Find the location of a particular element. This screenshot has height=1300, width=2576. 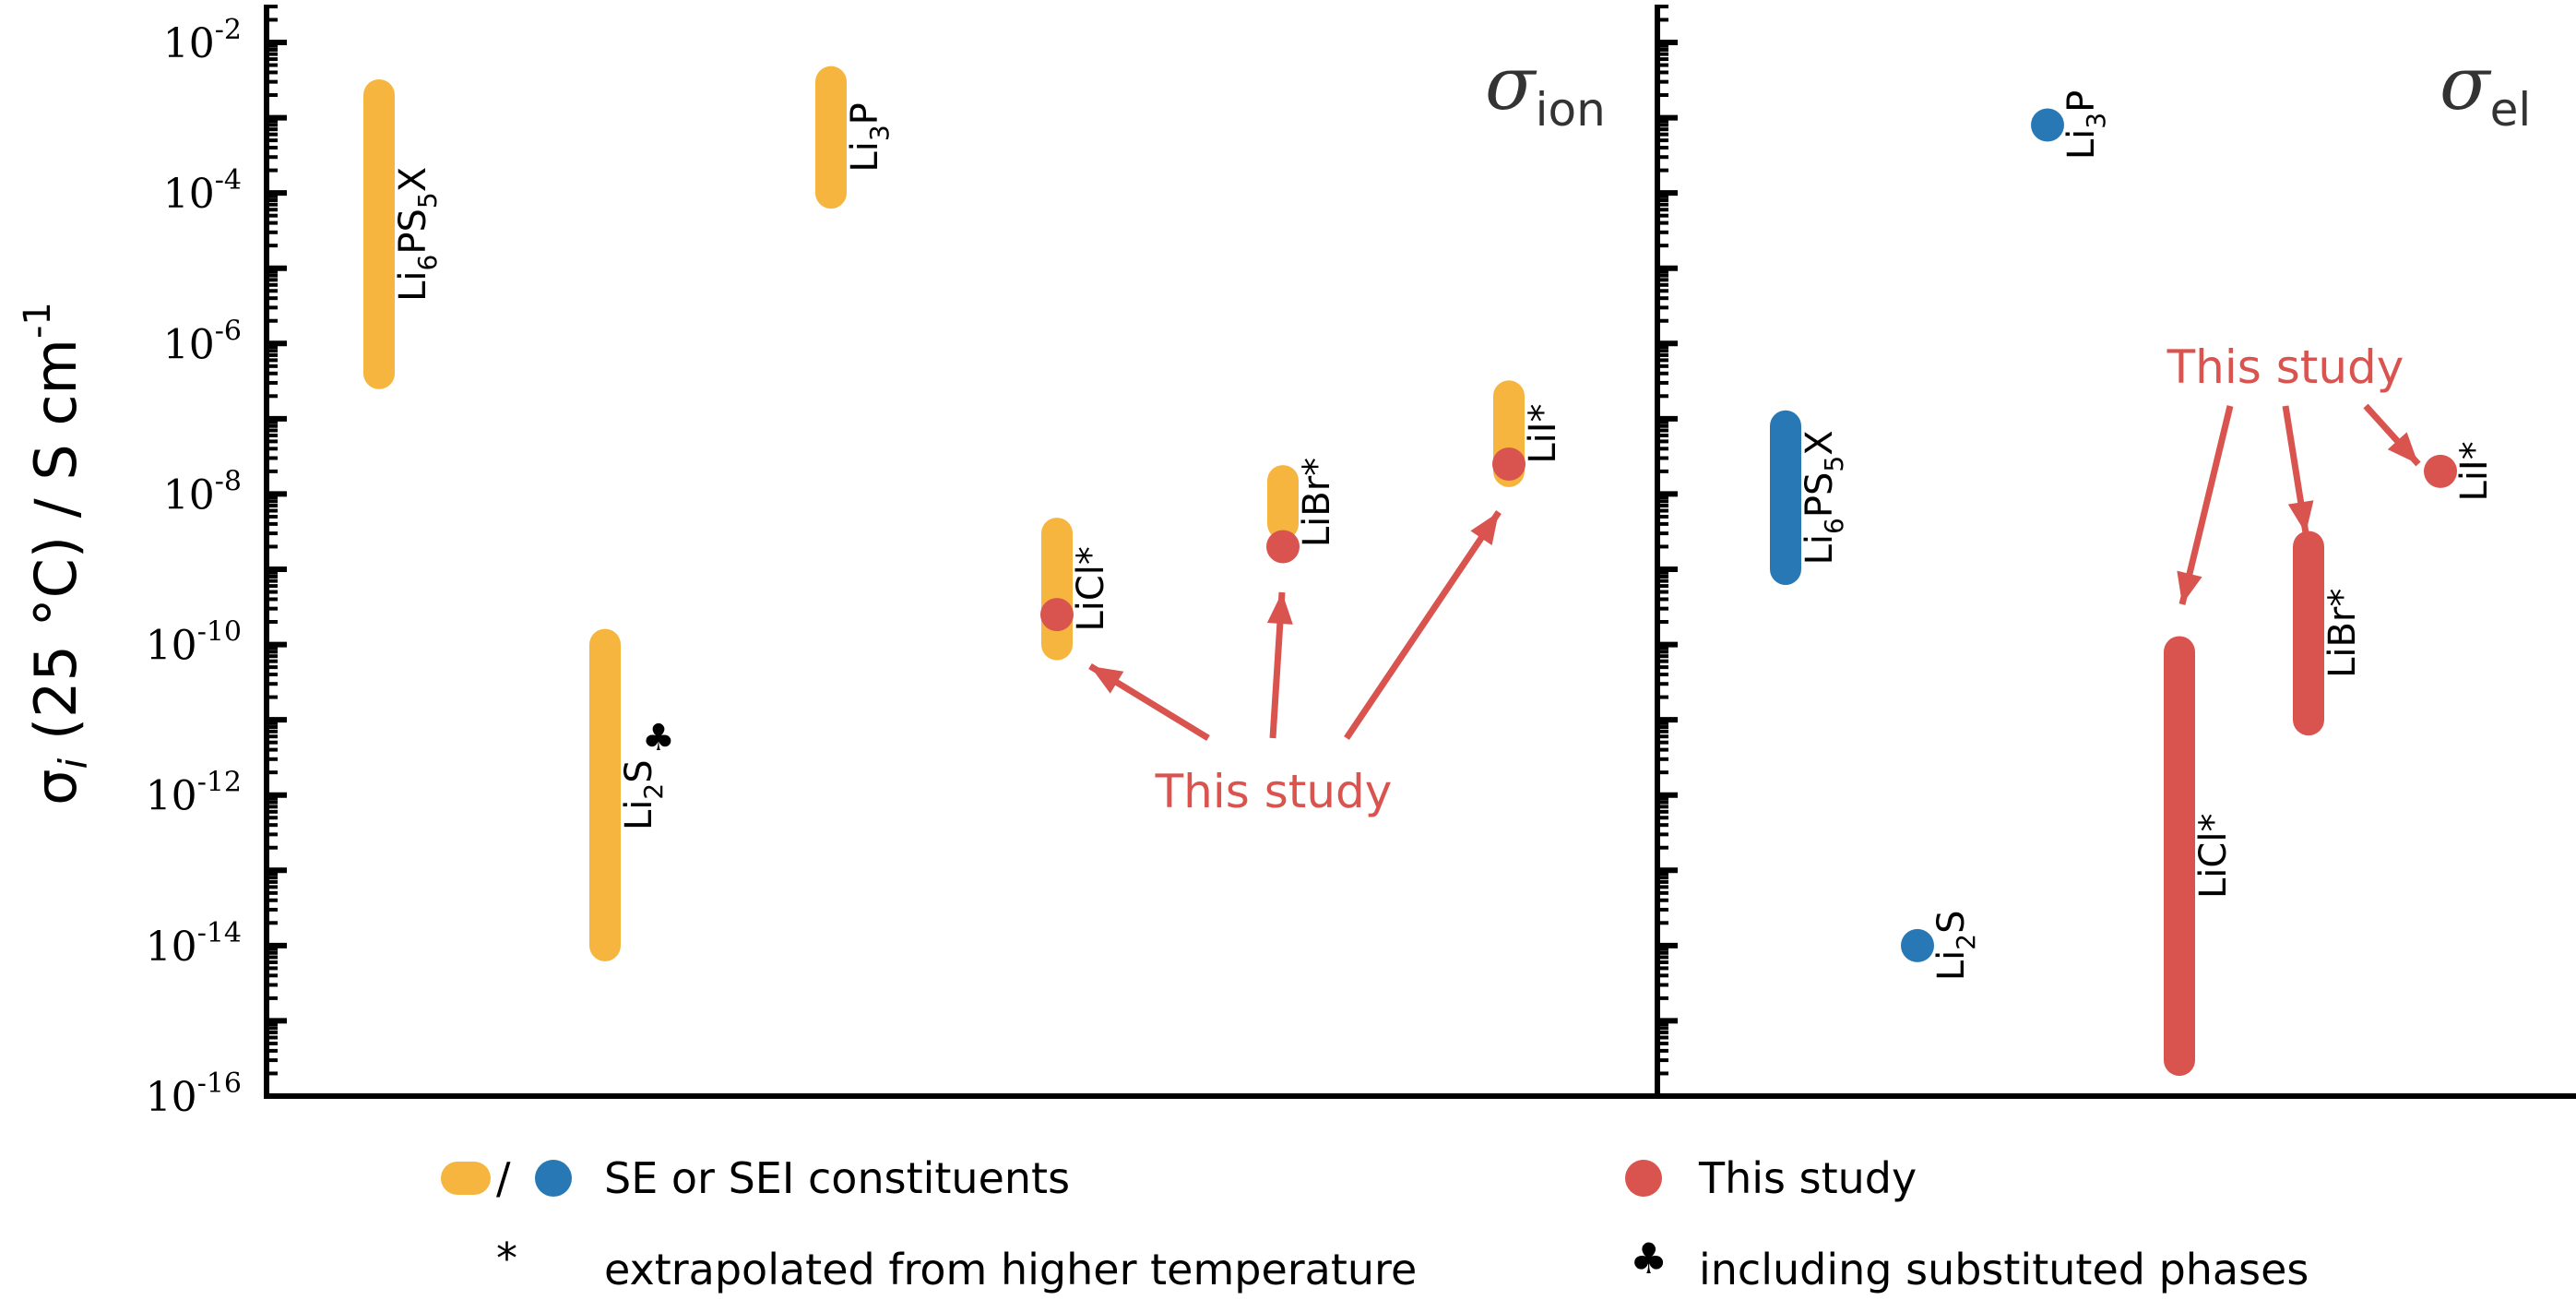

arrow-ion-lii is located at coordinates (1423, 625).